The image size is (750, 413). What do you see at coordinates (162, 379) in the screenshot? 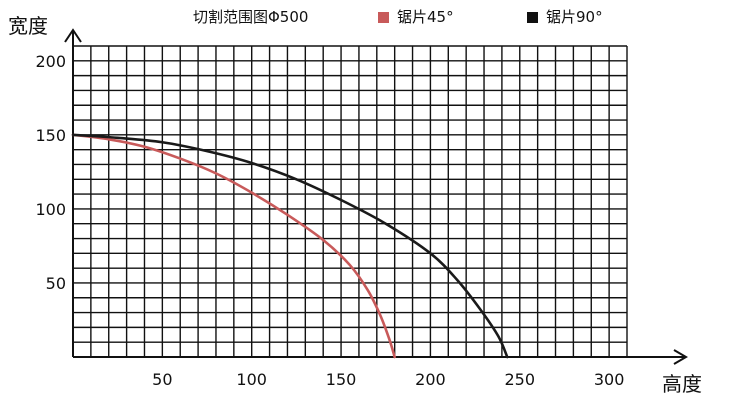
I see `x-tick-label: 50` at bounding box center [162, 379].